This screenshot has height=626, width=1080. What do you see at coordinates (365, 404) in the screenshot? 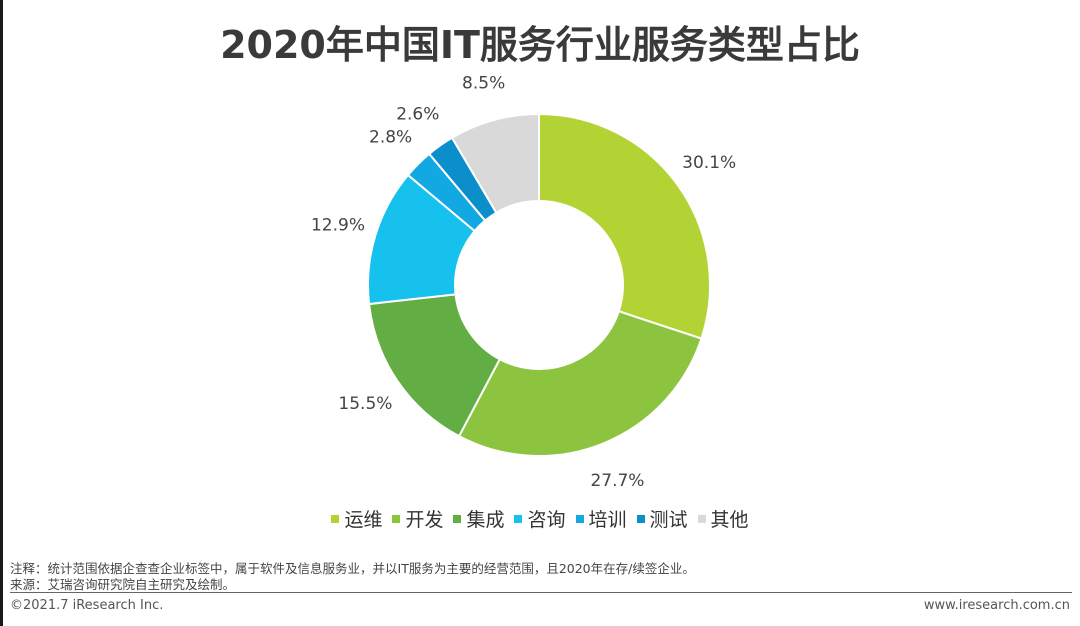
I see `slice-label-集成: 15.5%` at bounding box center [365, 404].